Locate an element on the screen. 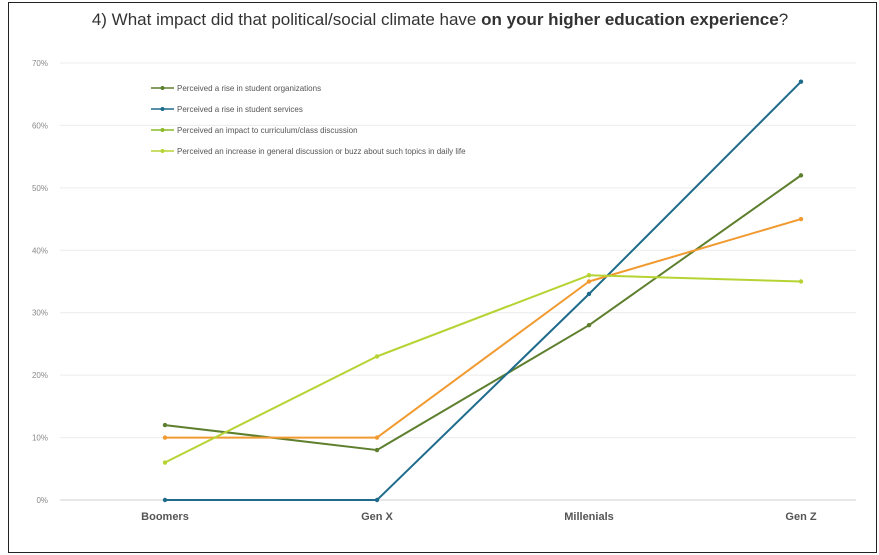  legend-label: Perceived a rise in student services is located at coordinates (240, 109).